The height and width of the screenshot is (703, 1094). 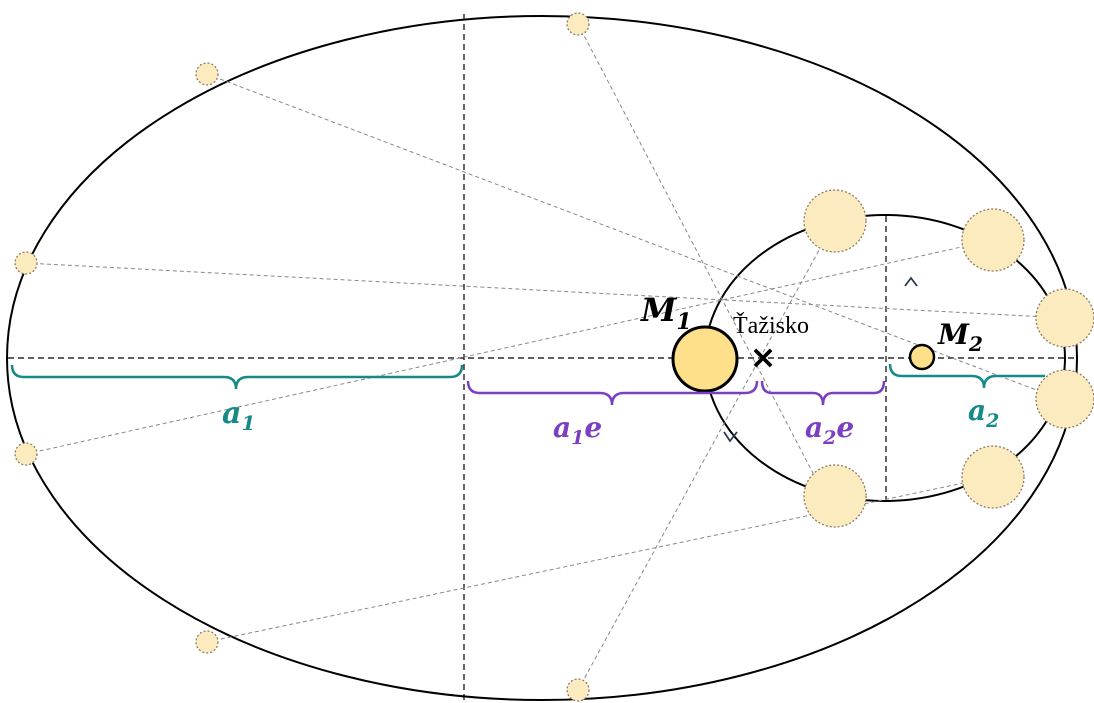 What do you see at coordinates (922, 357) in the screenshot?
I see `body-m2` at bounding box center [922, 357].